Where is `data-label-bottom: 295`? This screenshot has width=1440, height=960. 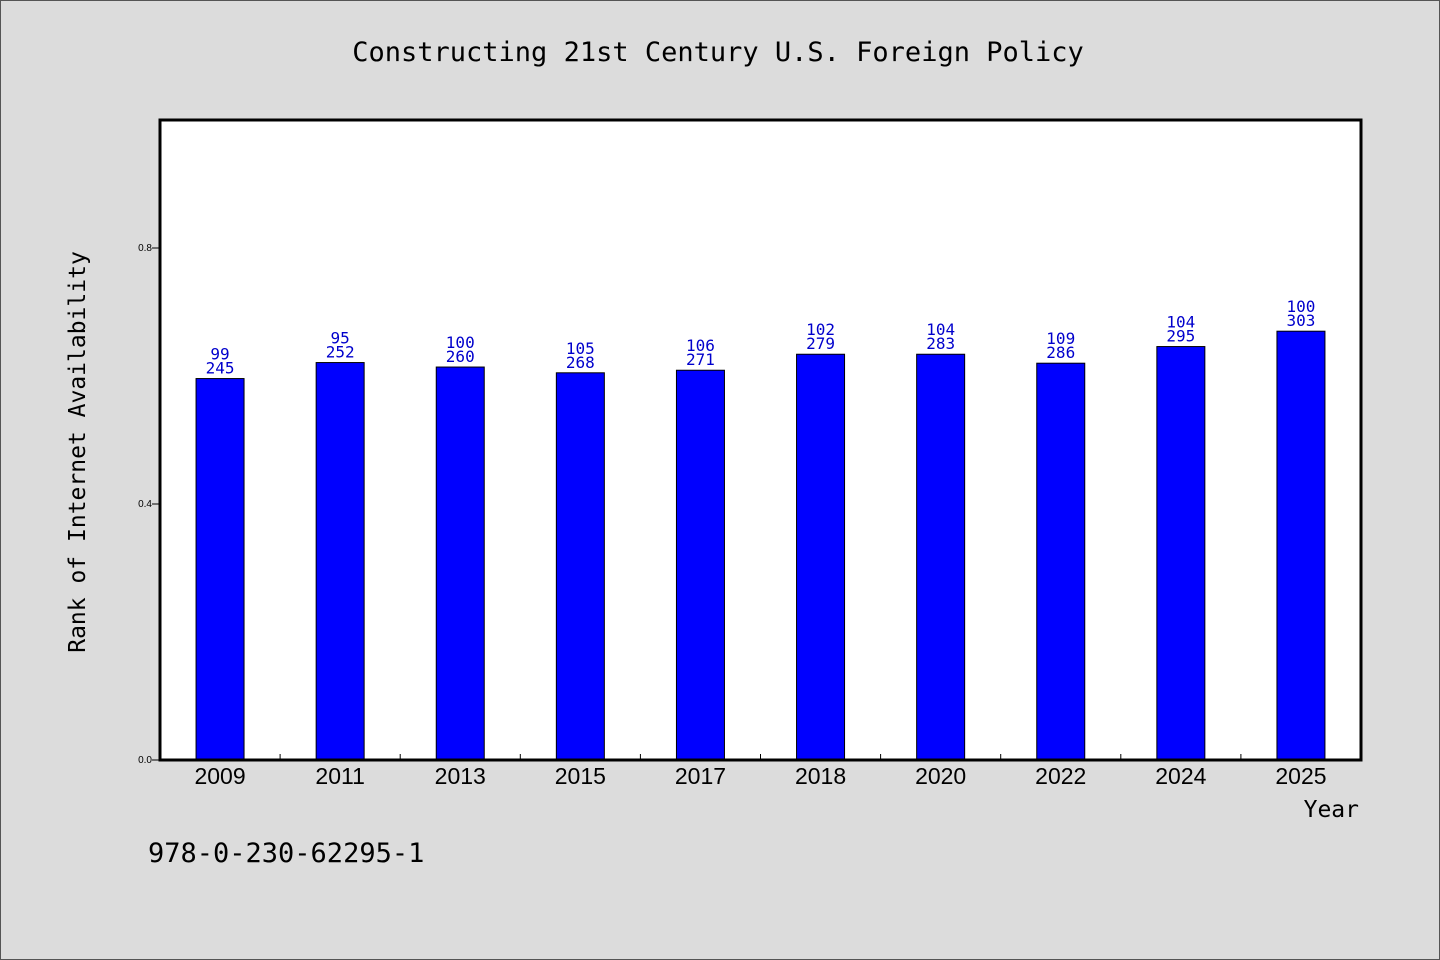
data-label-bottom: 295 is located at coordinates (1180, 336).